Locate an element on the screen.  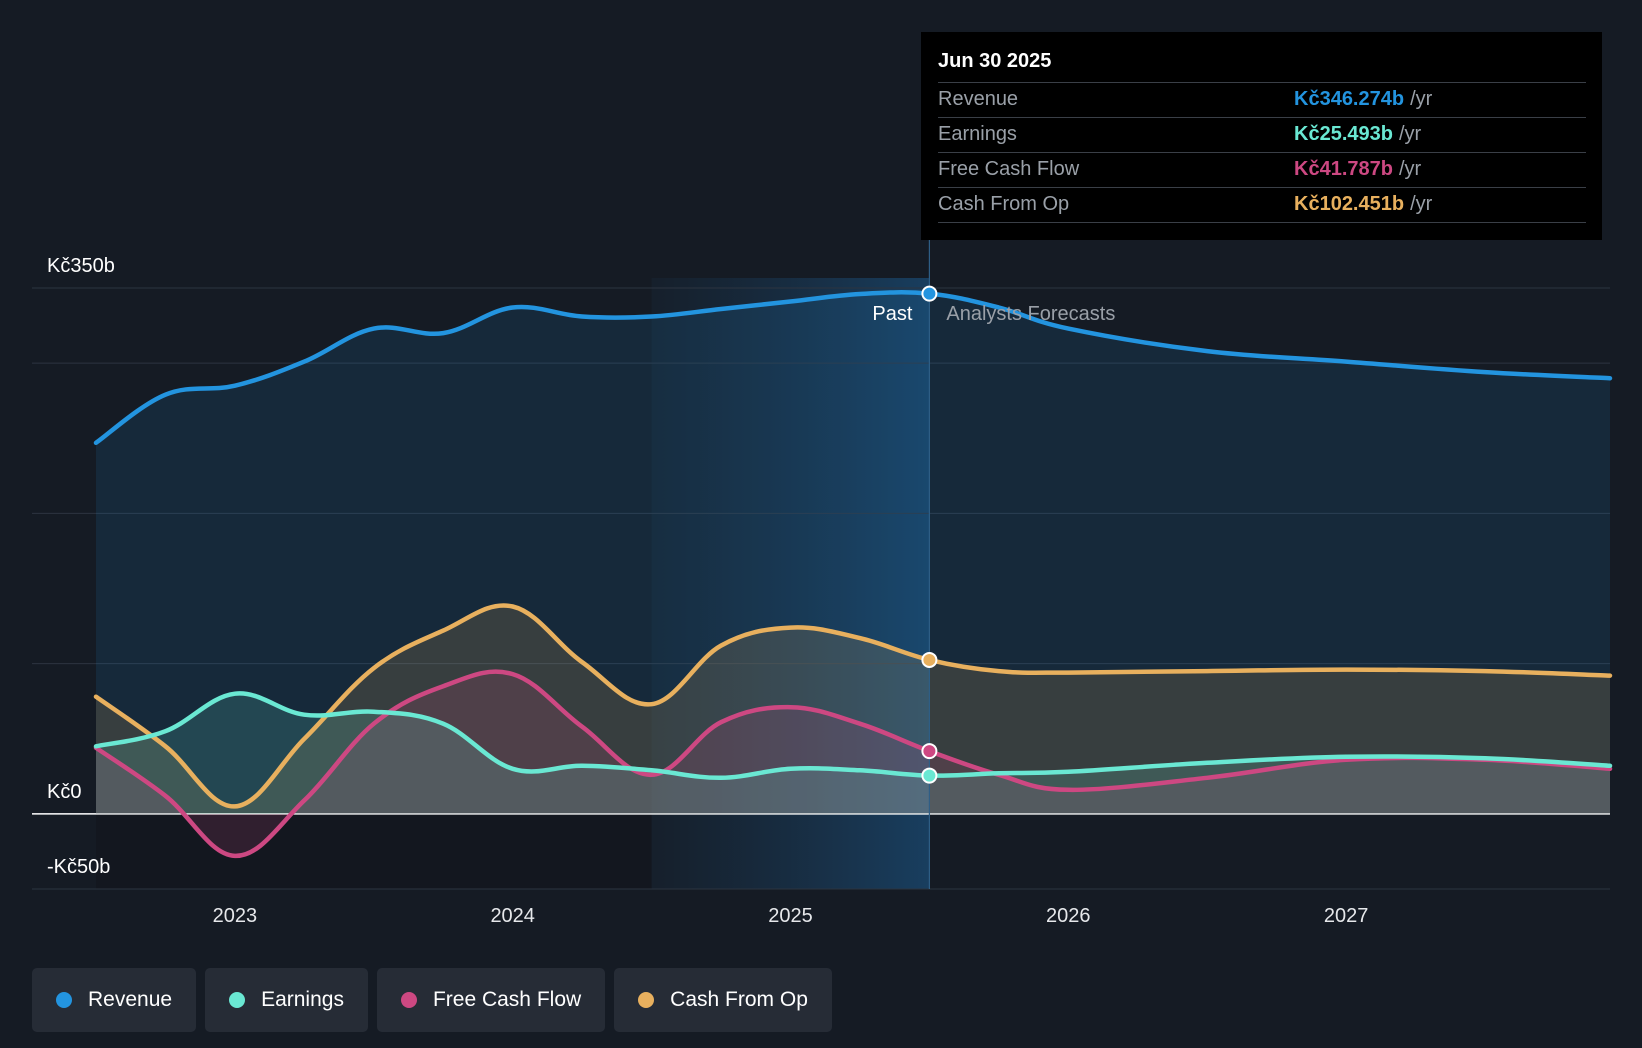
legend-label: Free Cash Flow is located at coordinates (507, 999).